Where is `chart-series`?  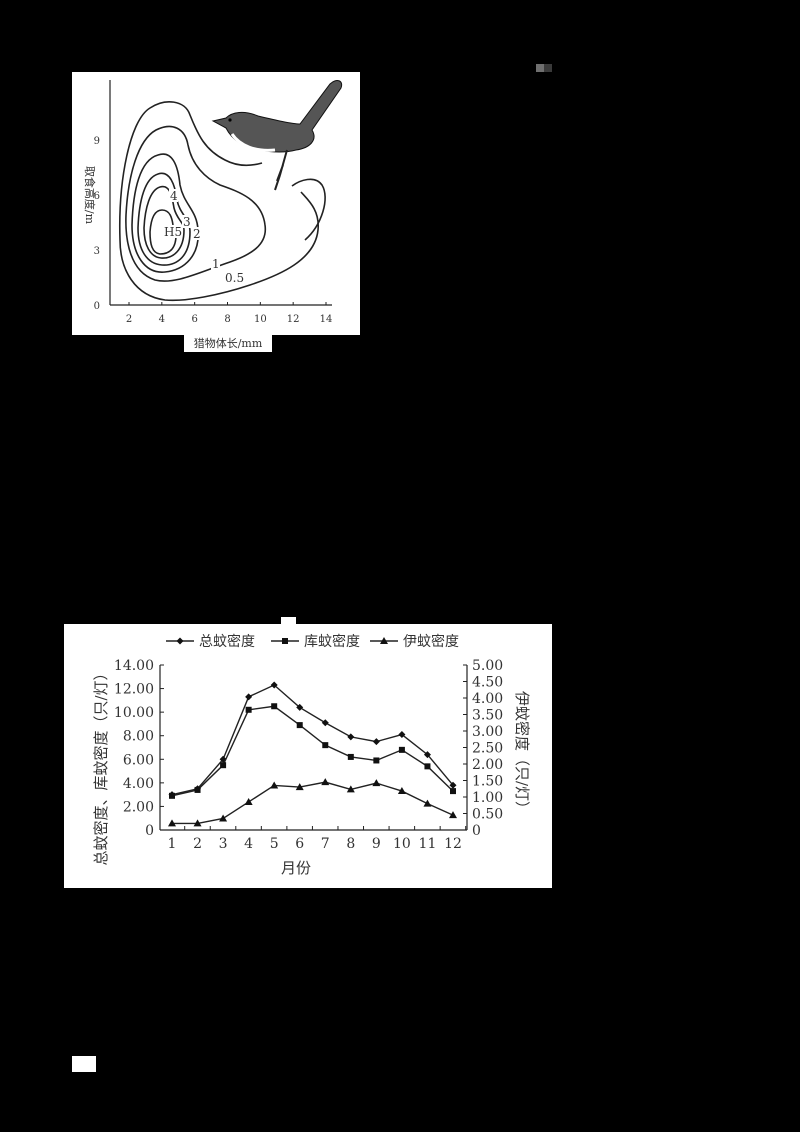 chart-series is located at coordinates (312, 754).